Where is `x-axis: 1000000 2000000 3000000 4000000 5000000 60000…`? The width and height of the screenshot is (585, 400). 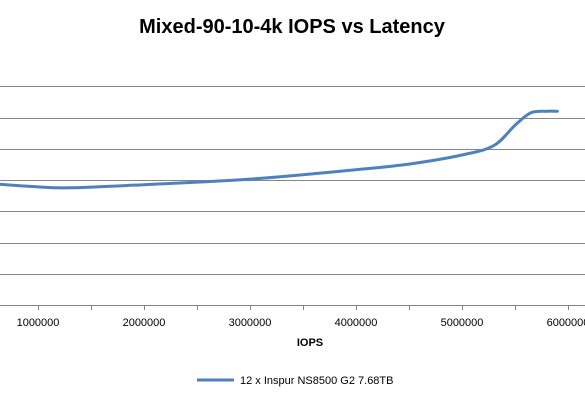 x-axis: 1000000 2000000 3000000 4000000 5000000 60000… is located at coordinates (292, 317).